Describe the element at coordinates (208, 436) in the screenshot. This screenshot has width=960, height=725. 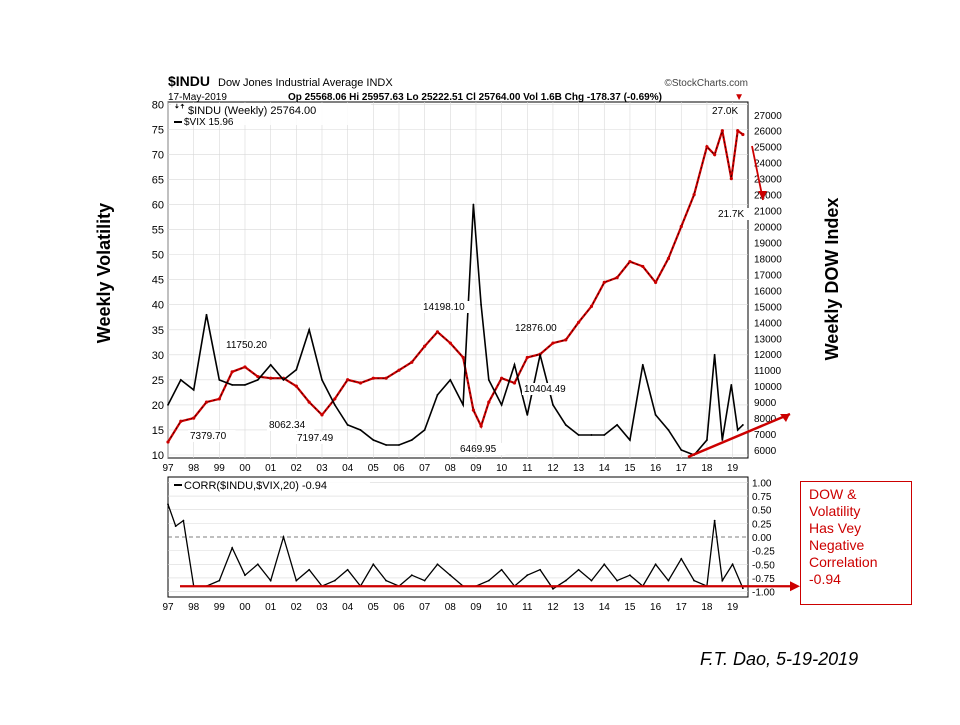
I see `price-label: 7379.70` at that location.